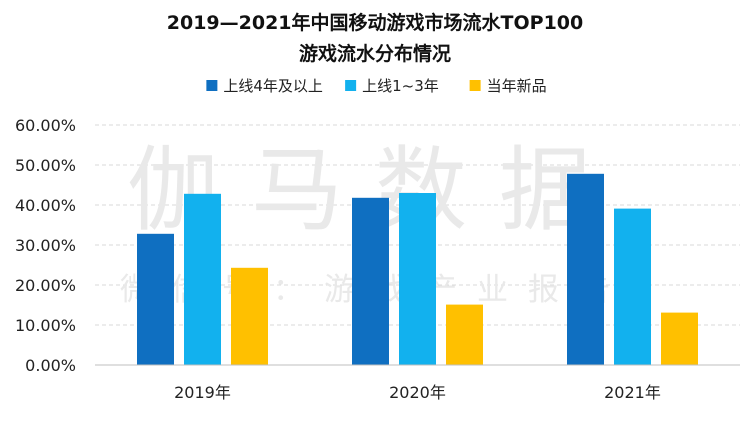 Image resolution: width=750 pixels, height=422 pixels. Describe the element at coordinates (375, 53) in the screenshot. I see `chart-title-line2: 游戏流水分布情况` at that location.